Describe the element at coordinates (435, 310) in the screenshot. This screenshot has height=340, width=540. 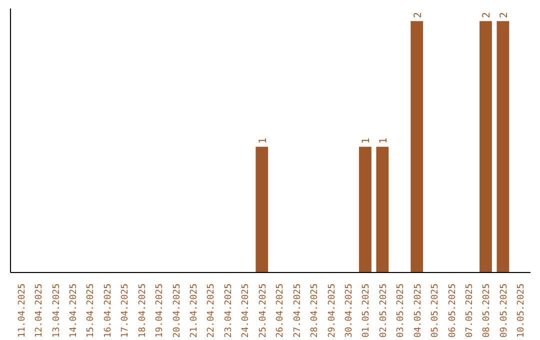
I see `x-tick-label: 05.05.2025` at that location.